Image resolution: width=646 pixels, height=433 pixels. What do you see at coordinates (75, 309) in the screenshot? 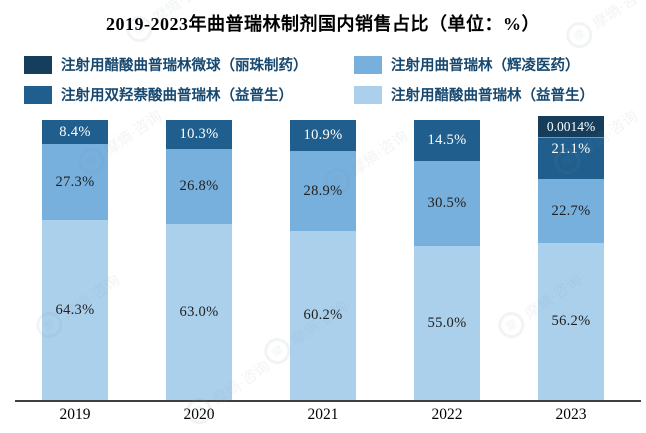
I see `bar-segment: 64.3%` at bounding box center [75, 309].